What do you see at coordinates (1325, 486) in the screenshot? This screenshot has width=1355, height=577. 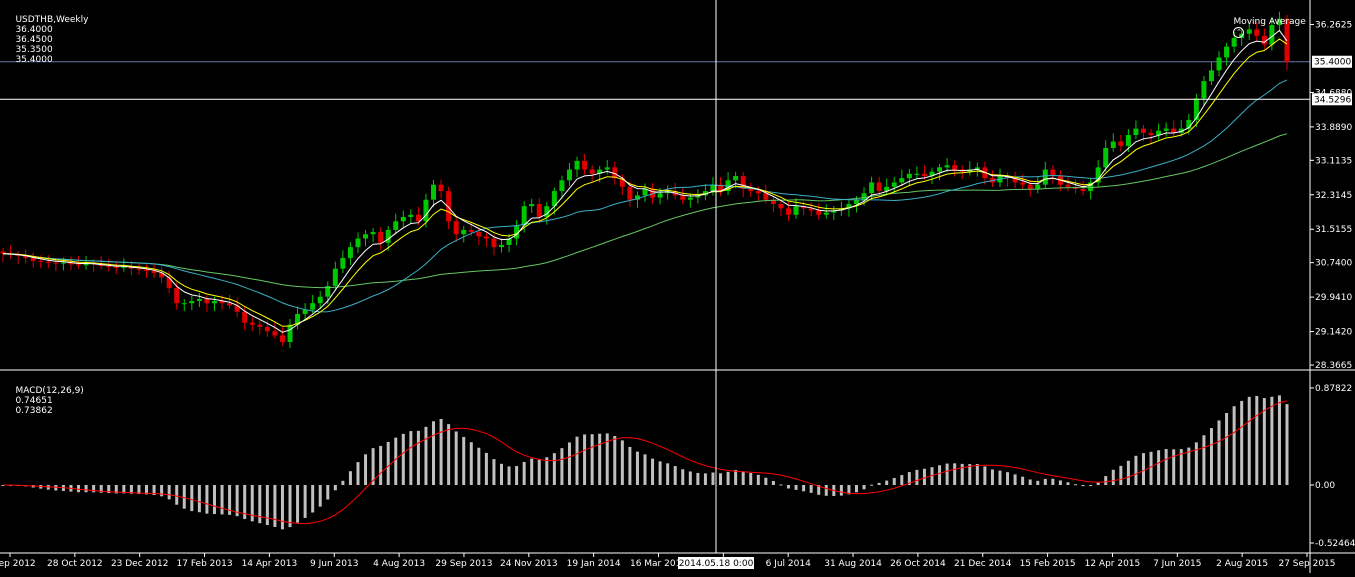 I see `macd-tick-label: 0.00` at bounding box center [1325, 486].